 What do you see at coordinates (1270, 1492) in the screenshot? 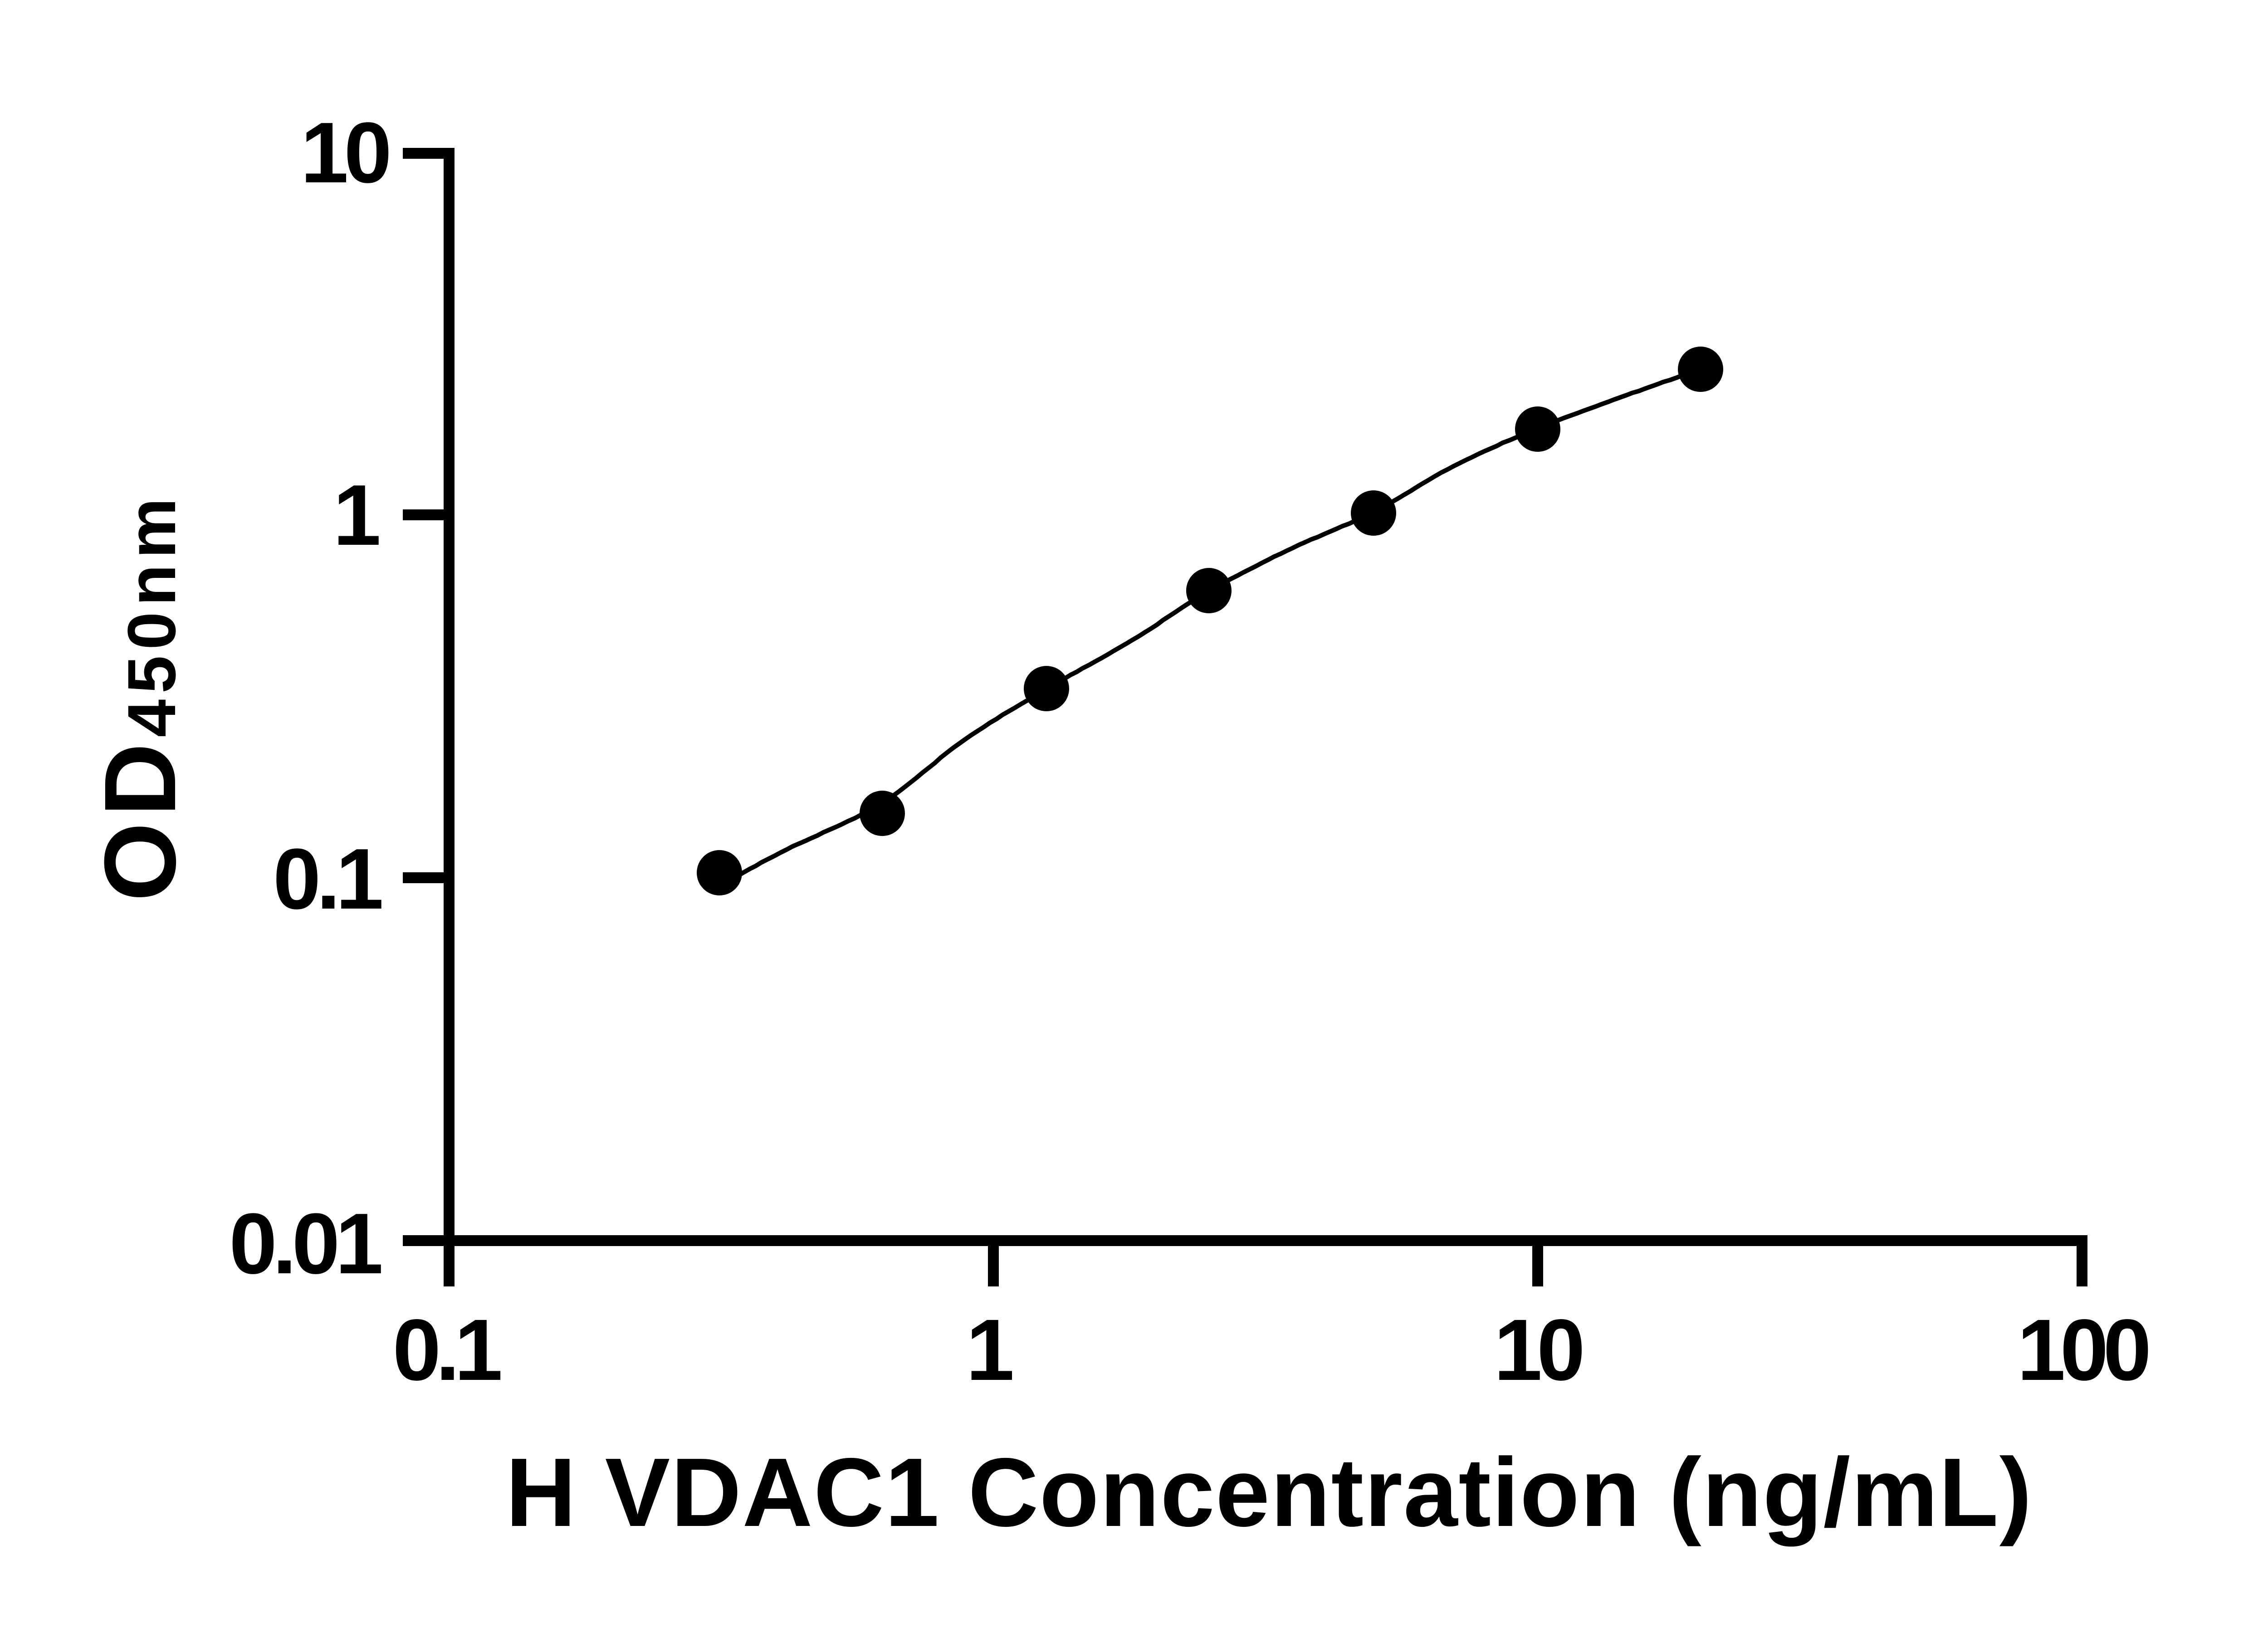
I see `svg-text: H VDAC1 Concentration (ng/mL)` at bounding box center [1270, 1492].